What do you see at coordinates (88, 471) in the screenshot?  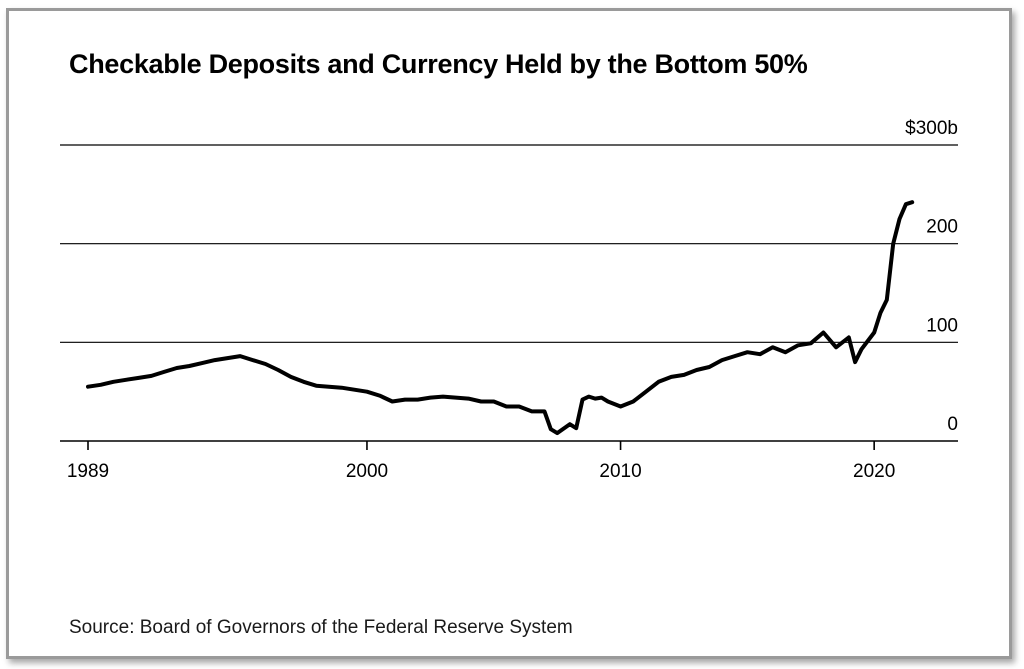 I see `x-tick-label-1989: 1989` at bounding box center [88, 471].